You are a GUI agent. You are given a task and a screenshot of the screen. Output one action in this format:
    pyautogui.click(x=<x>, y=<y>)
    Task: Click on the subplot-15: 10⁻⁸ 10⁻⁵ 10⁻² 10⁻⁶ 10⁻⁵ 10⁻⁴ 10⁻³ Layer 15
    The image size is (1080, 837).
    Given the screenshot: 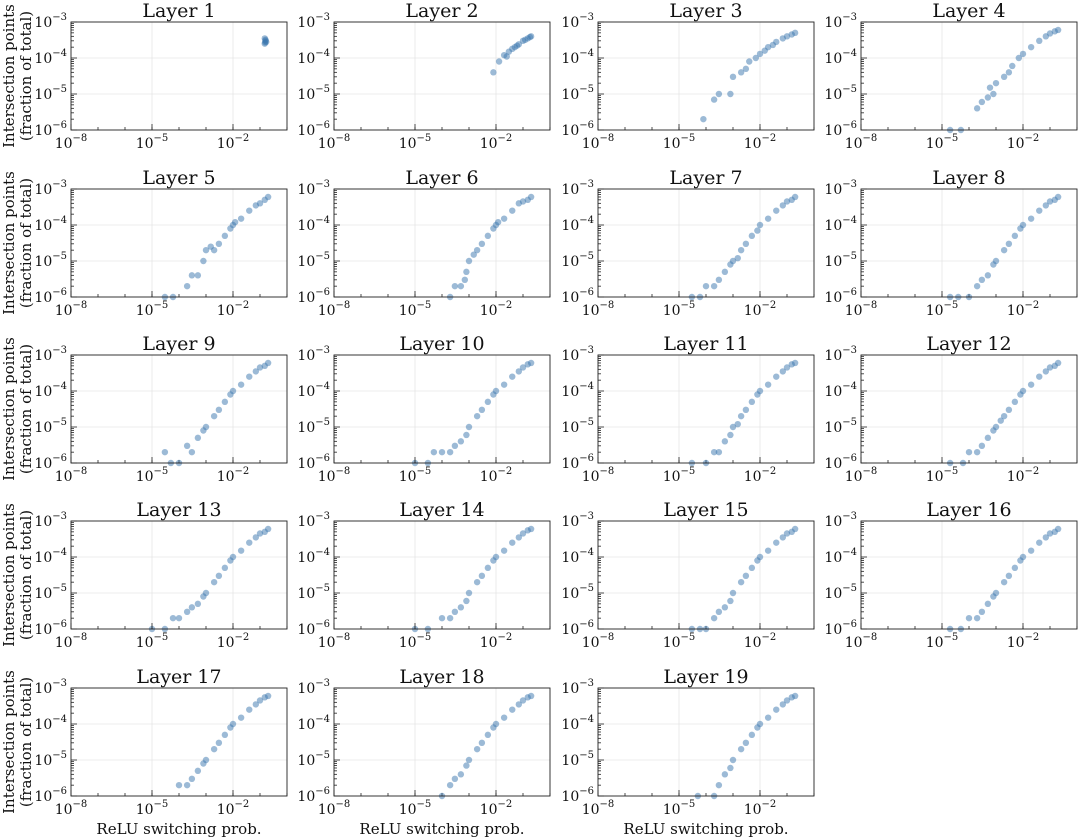 What is the action you would take?
    pyautogui.click(x=688, y=575)
    